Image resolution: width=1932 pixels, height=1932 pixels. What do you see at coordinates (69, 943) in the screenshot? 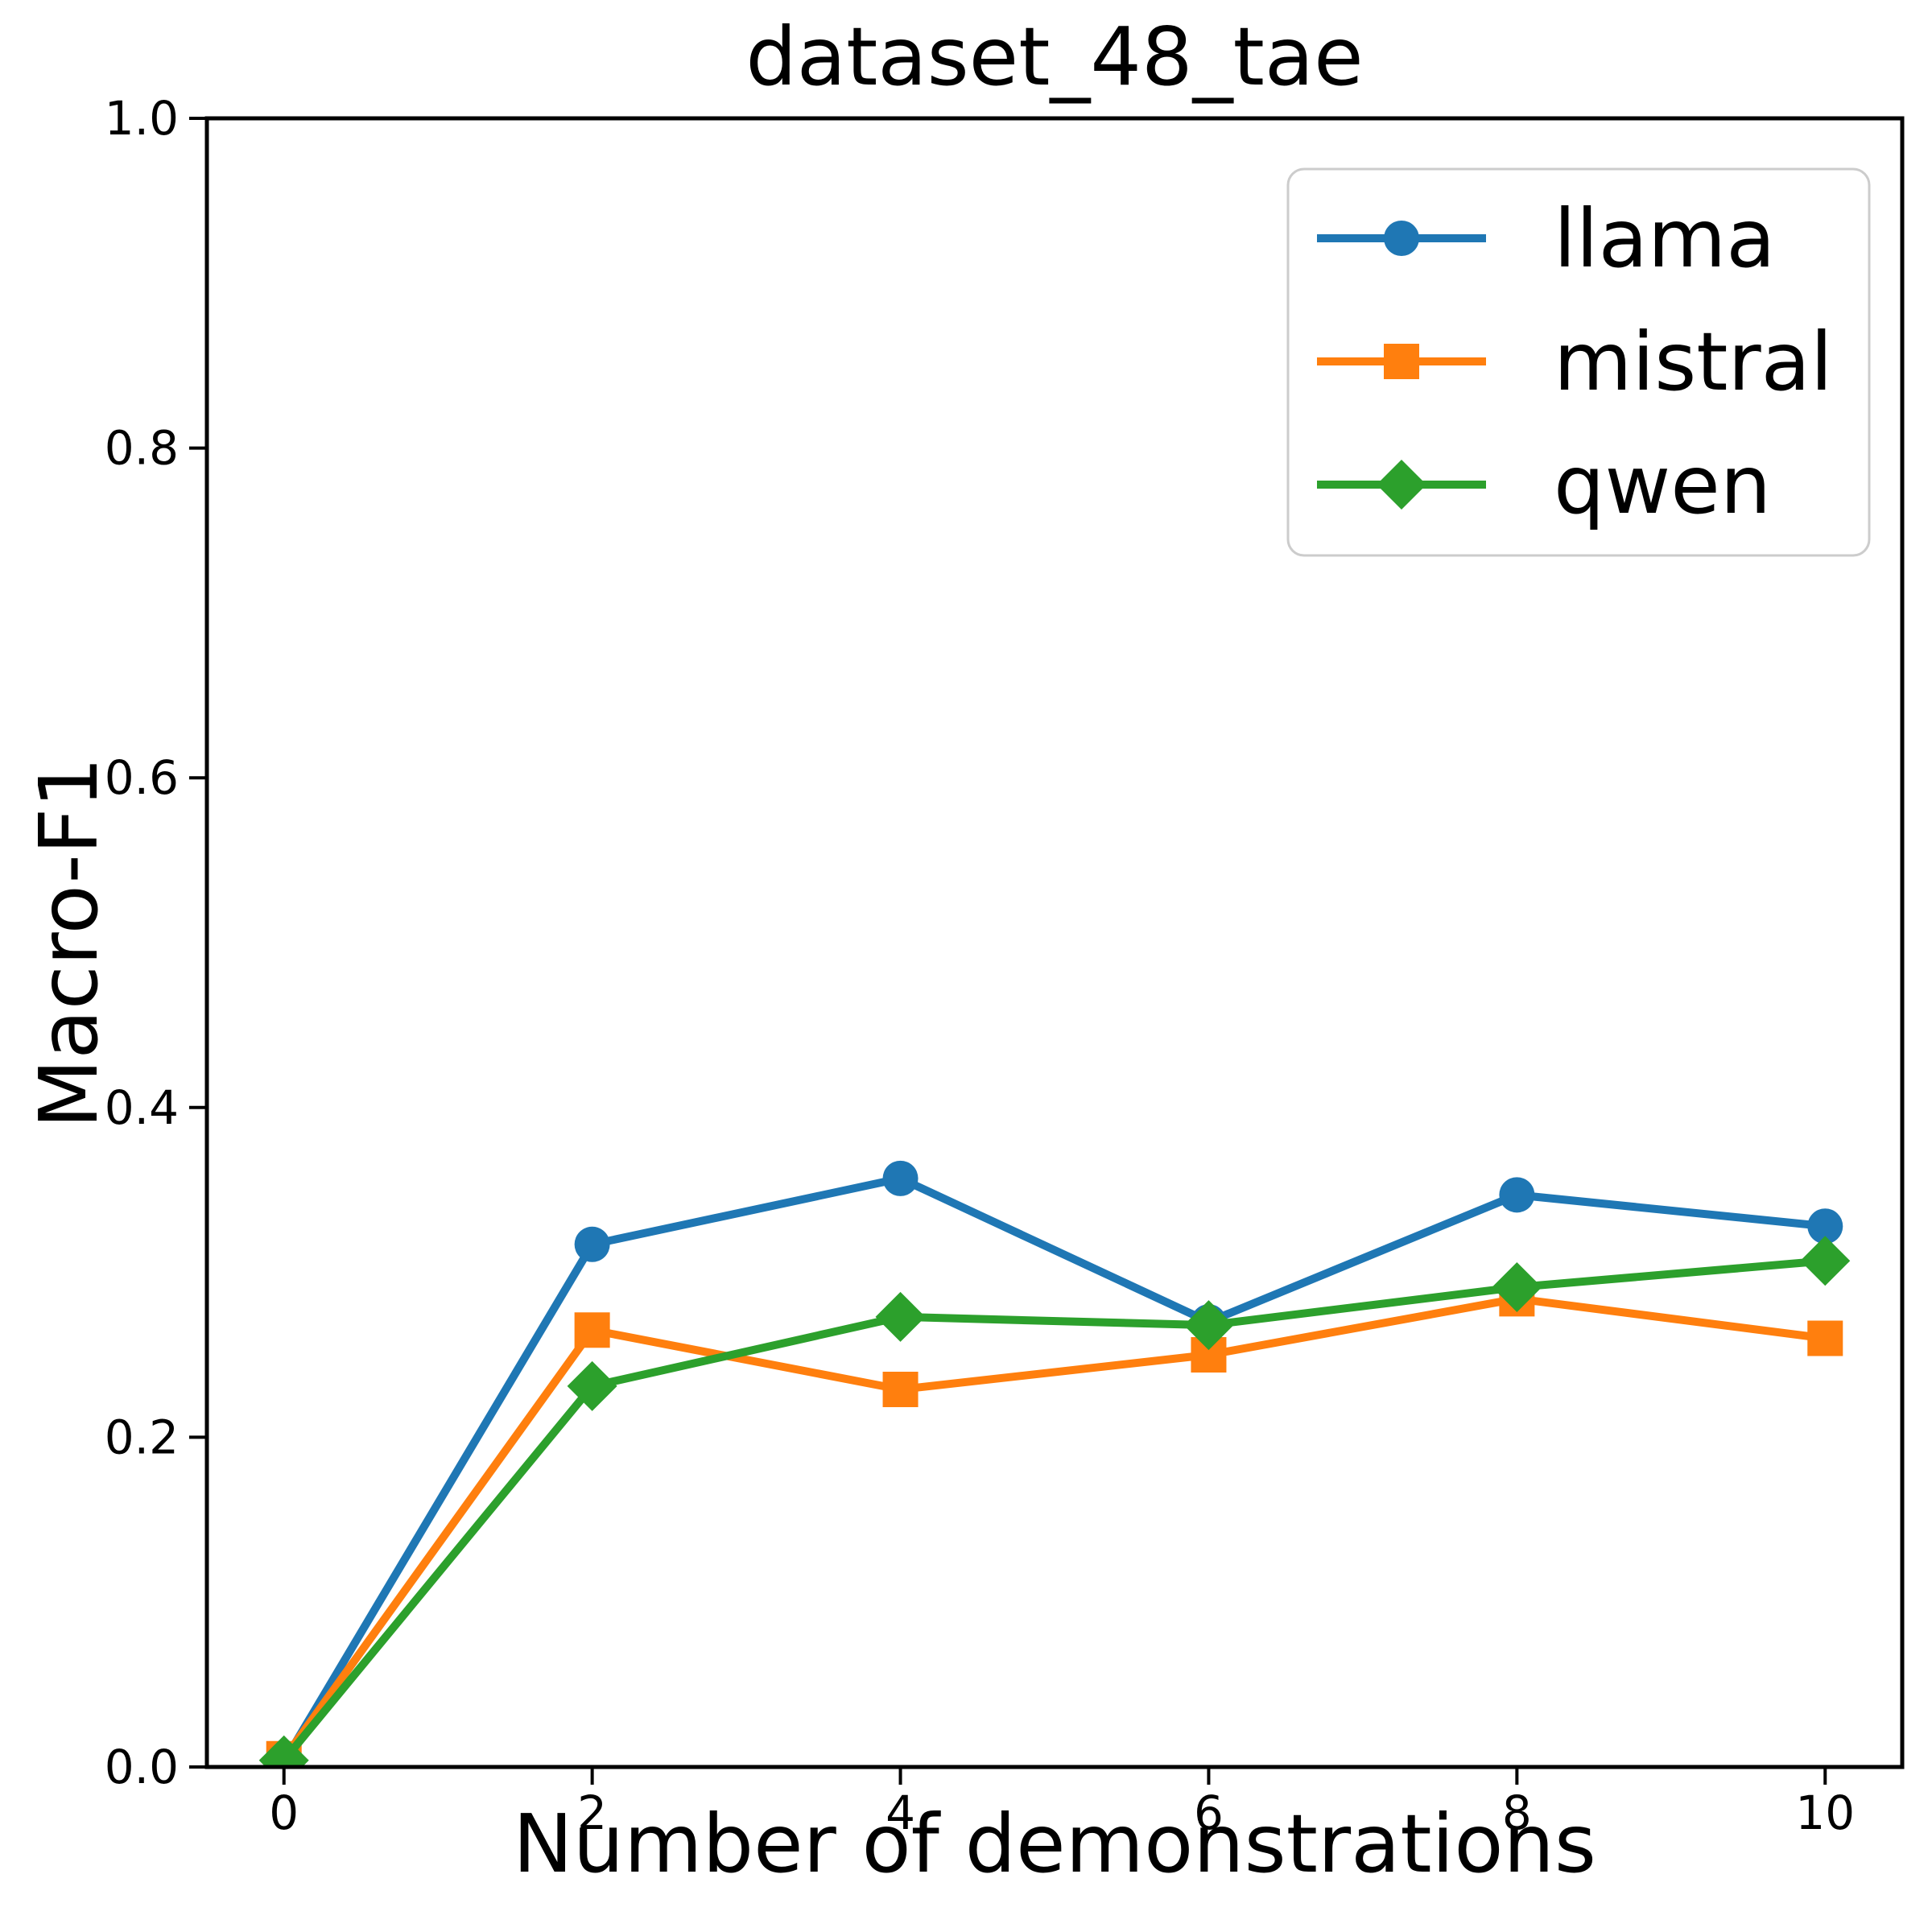
I see `y-axis-label: Macro-F1` at bounding box center [69, 943].